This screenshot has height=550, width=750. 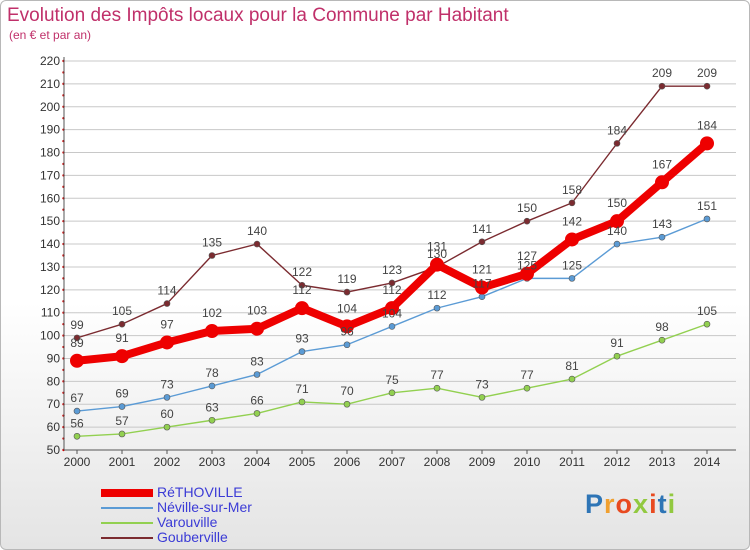 I want to click on x-tick-label: 2006, so click(x=347, y=462).